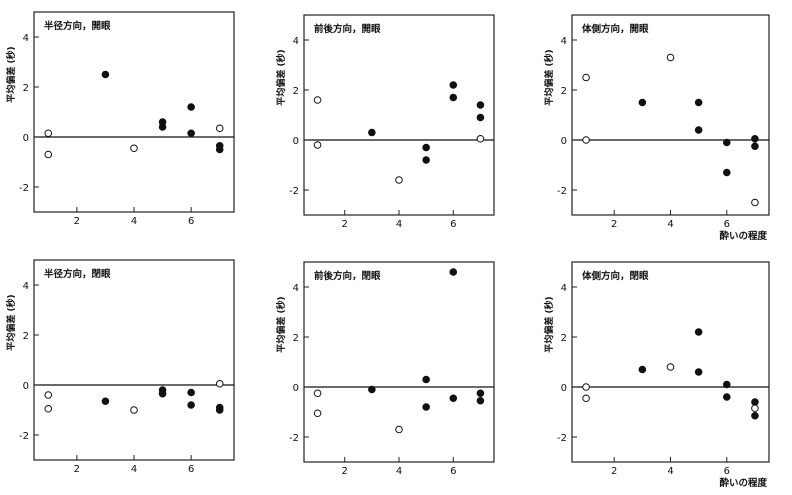 This screenshot has width=792, height=495. Describe the element at coordinates (347, 276) in the screenshot. I see `chart-title: 前後方向，閉眼` at that location.